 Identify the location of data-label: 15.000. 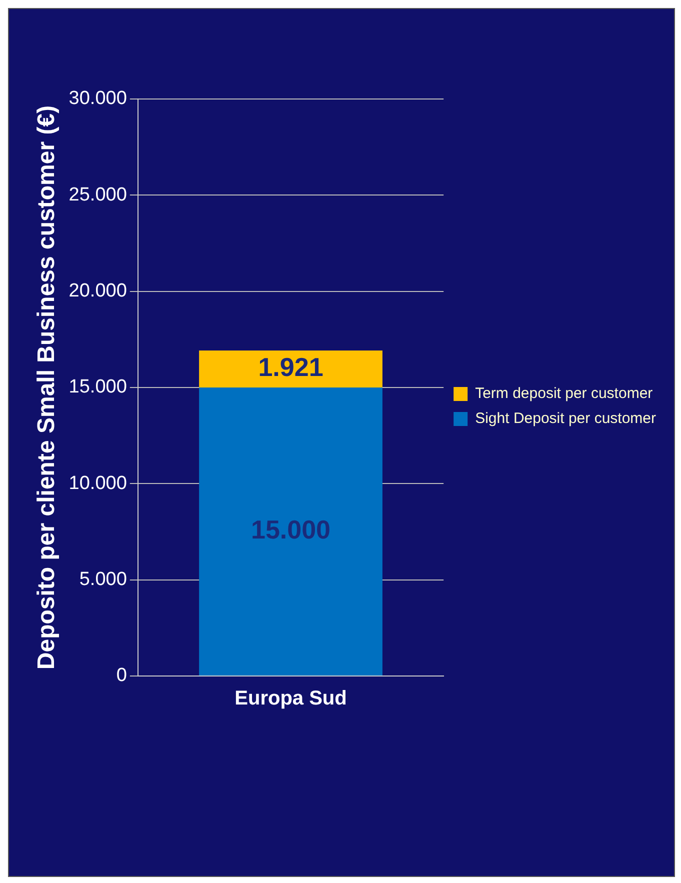
(290, 529).